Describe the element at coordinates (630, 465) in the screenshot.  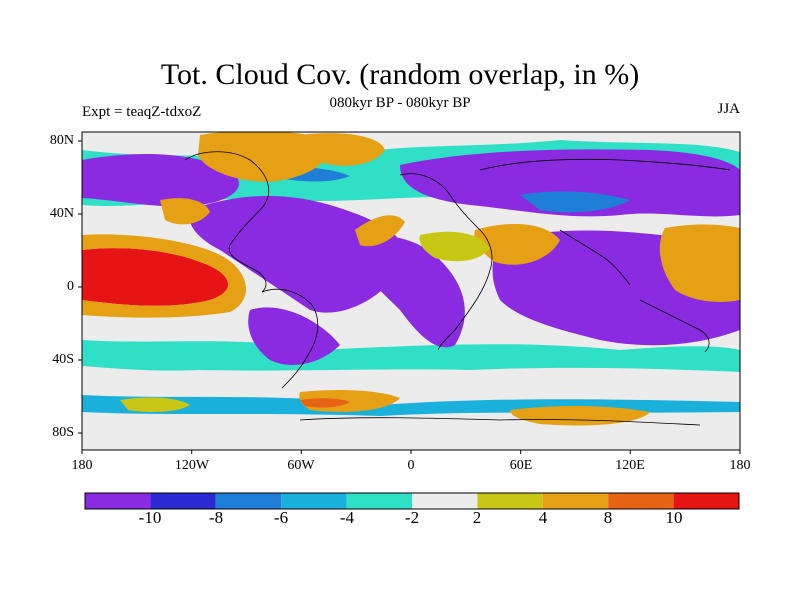
I see `lon-label-120e: 120E` at that location.